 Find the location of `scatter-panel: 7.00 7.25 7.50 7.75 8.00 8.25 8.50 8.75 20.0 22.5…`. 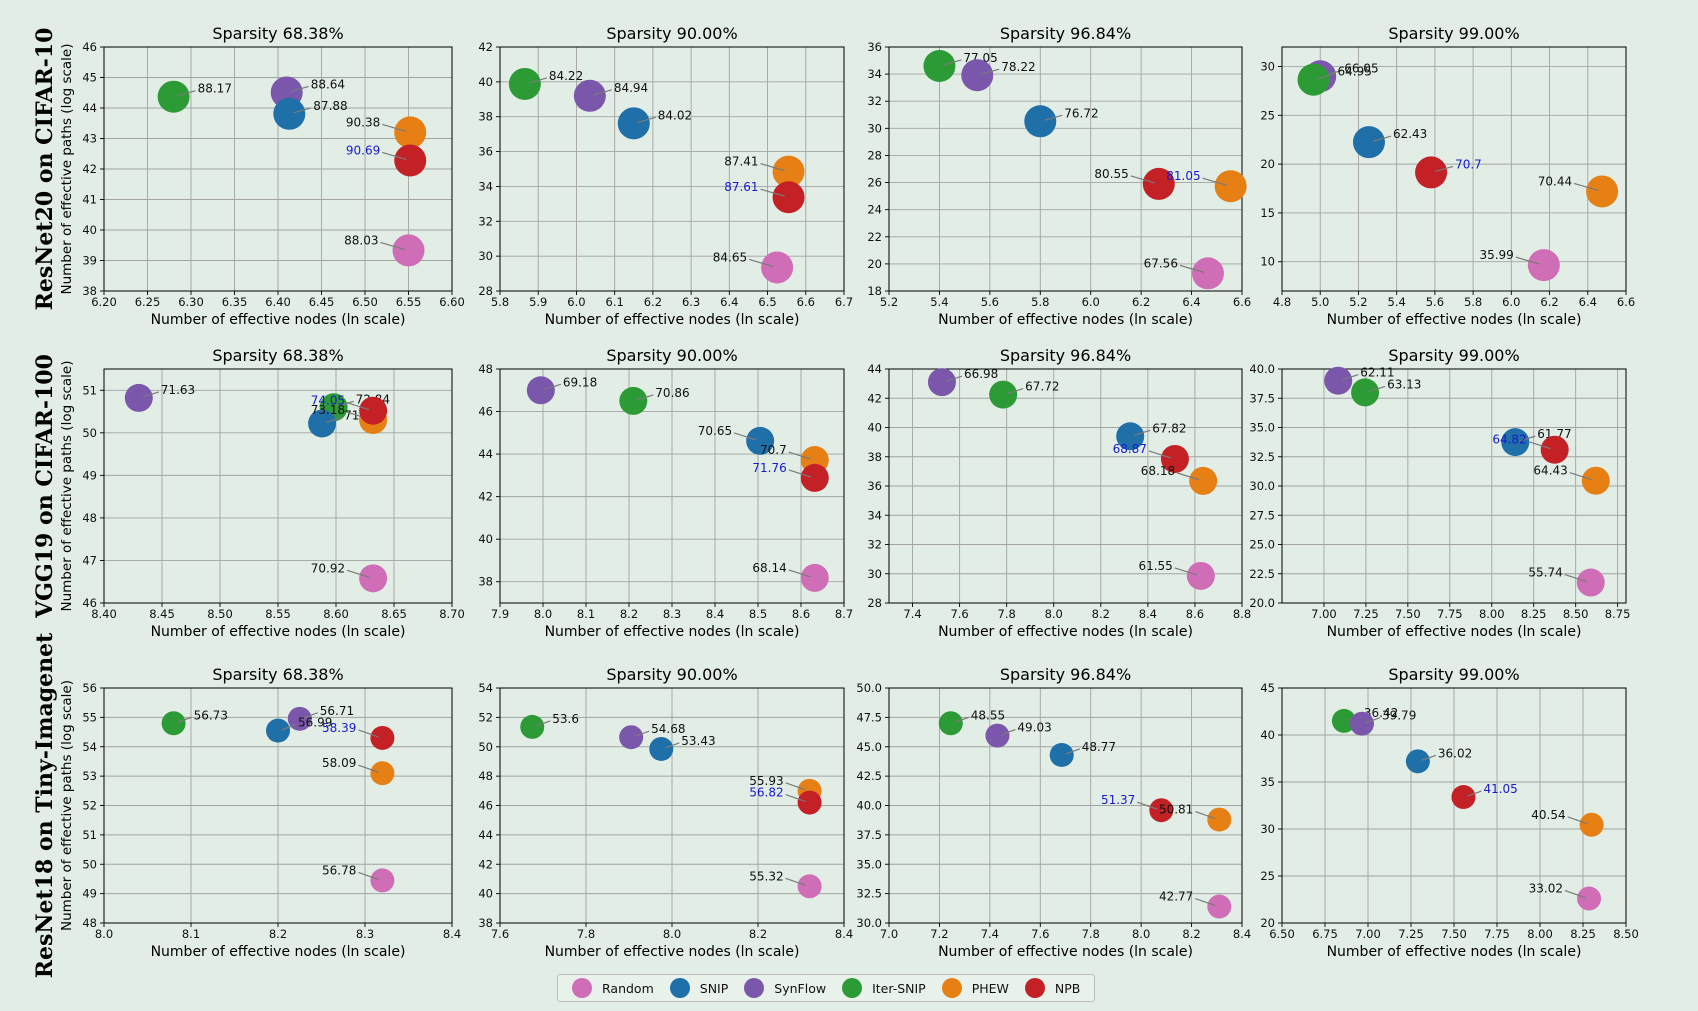

scatter-panel: 7.00 7.25 7.50 7.75 8.00 8.25 8.50 8.75 20.0 22.5… is located at coordinates (1439, 493).